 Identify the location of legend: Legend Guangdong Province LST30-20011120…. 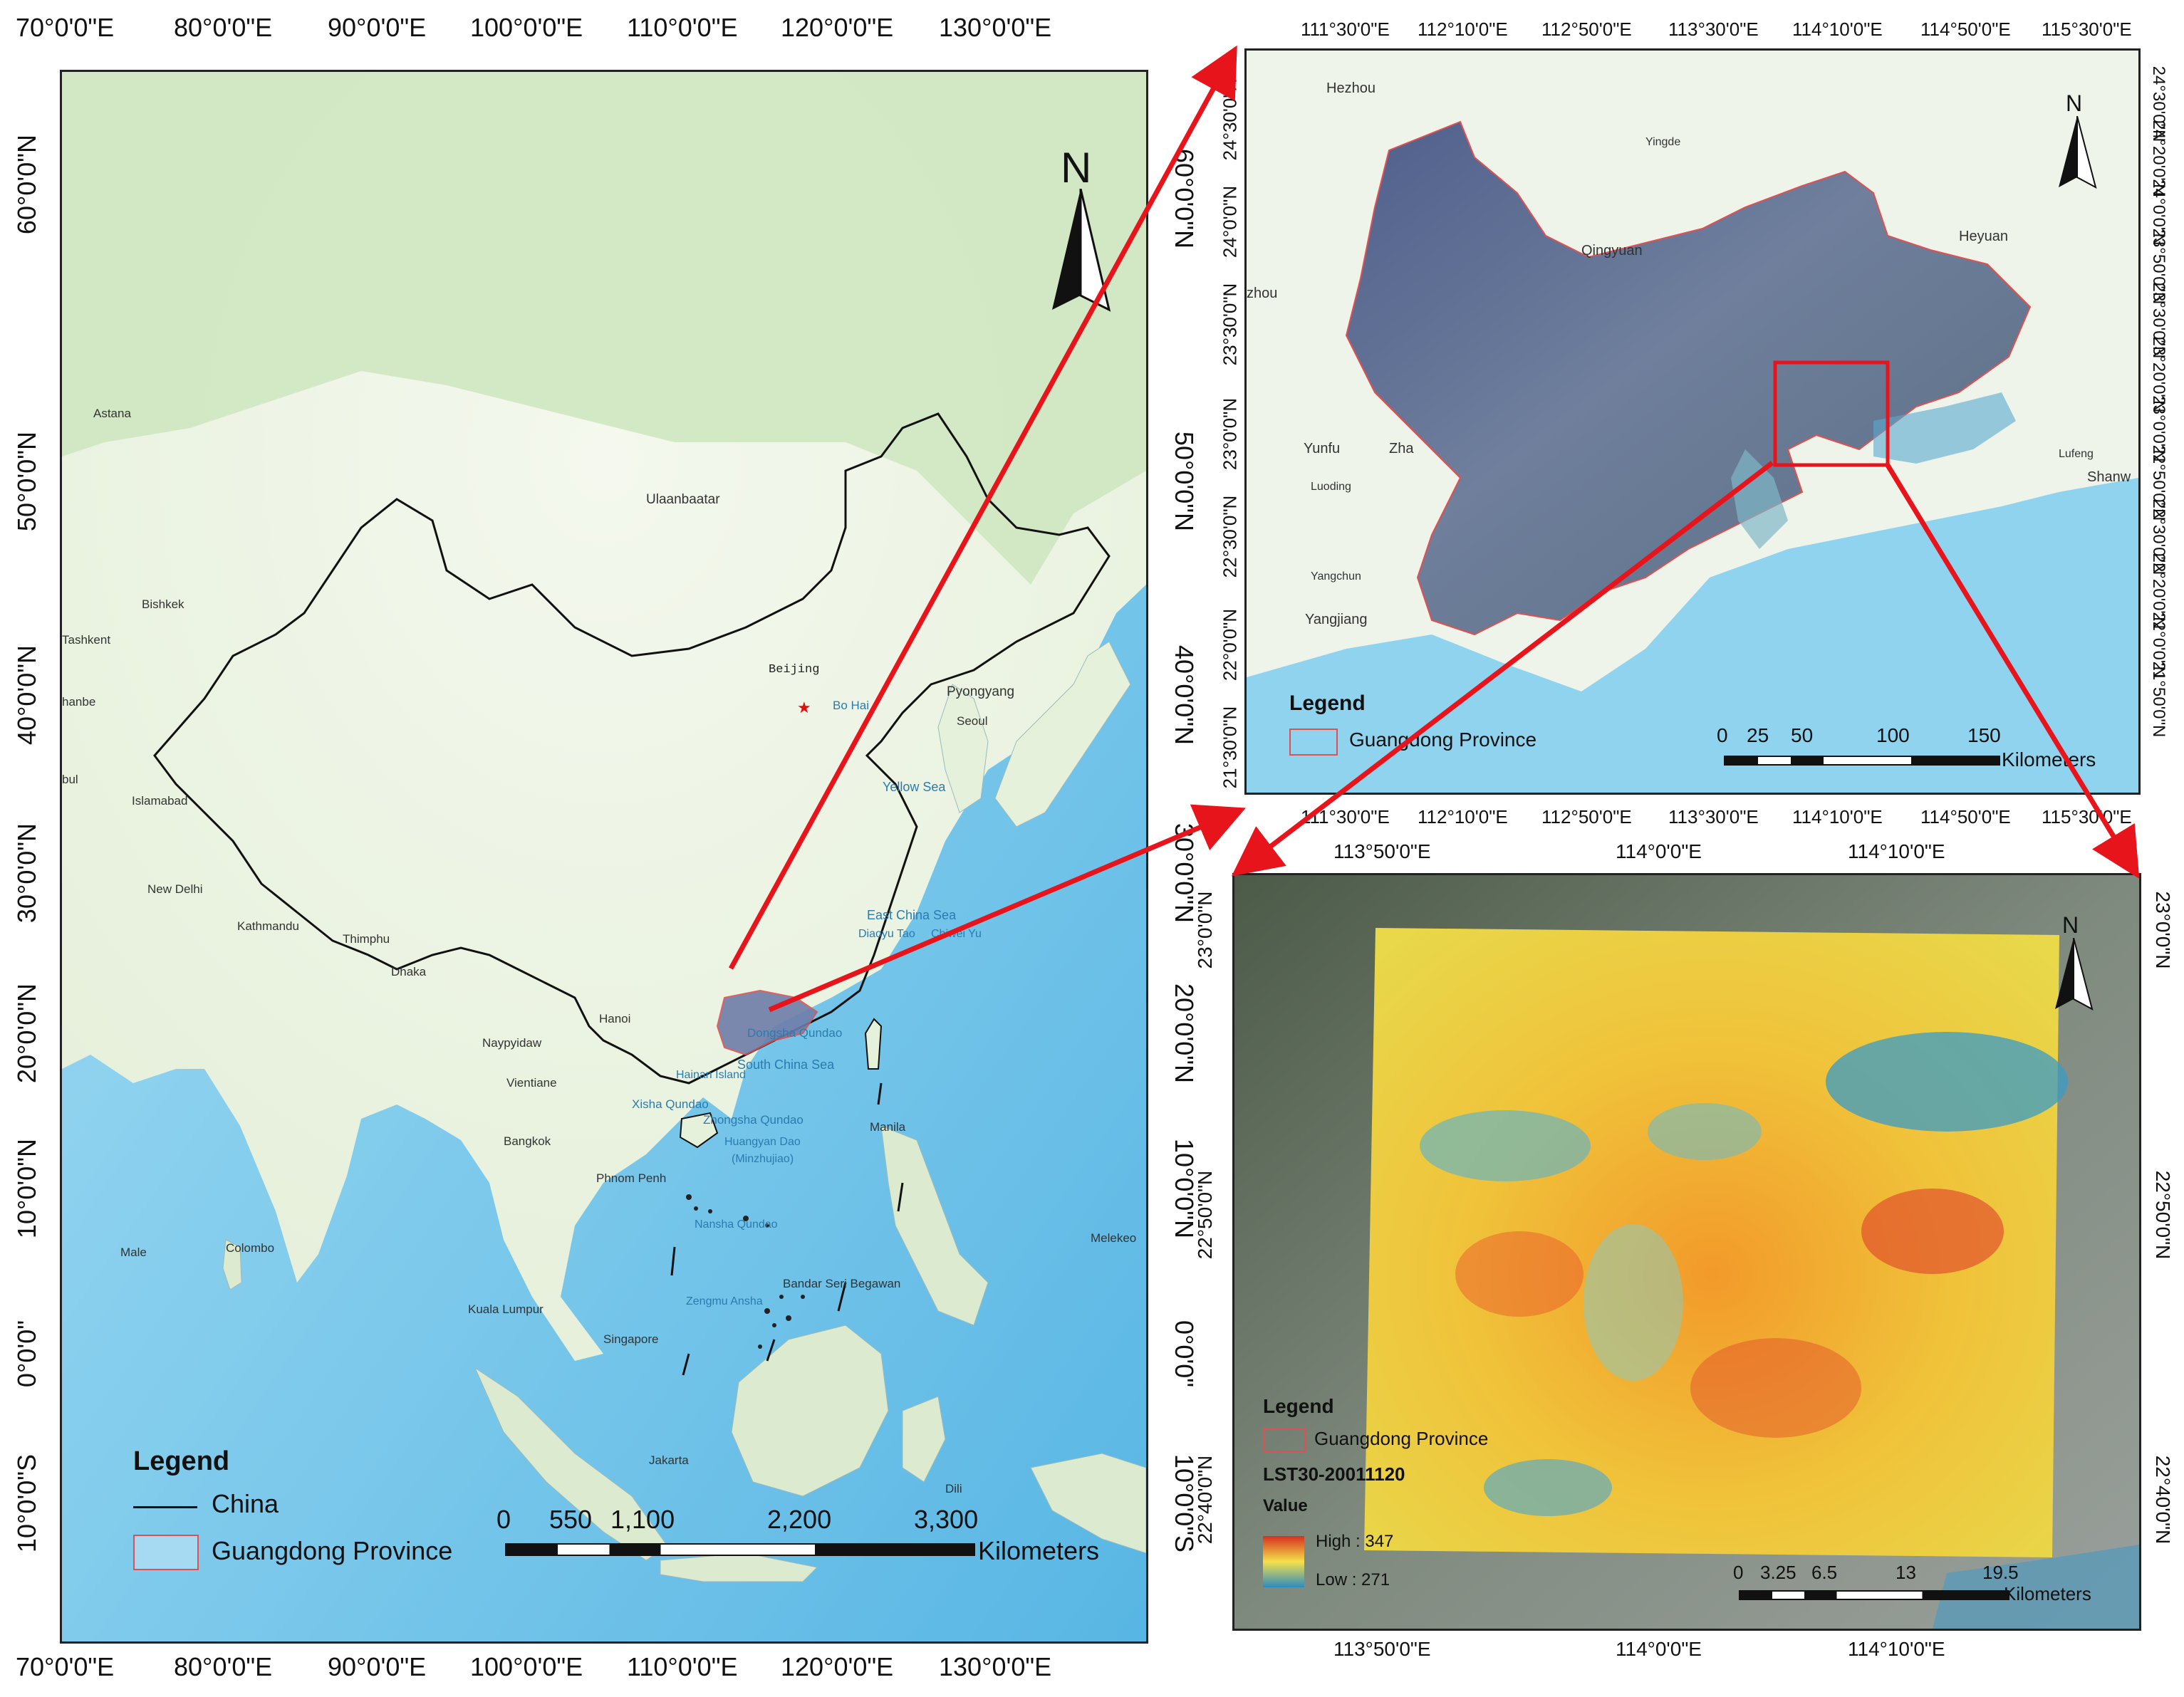
(1412, 1509).